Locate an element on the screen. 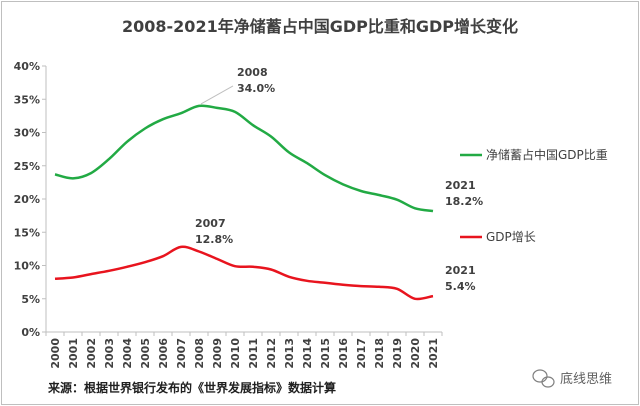  annotation-value: 5.4% is located at coordinates (460, 286).